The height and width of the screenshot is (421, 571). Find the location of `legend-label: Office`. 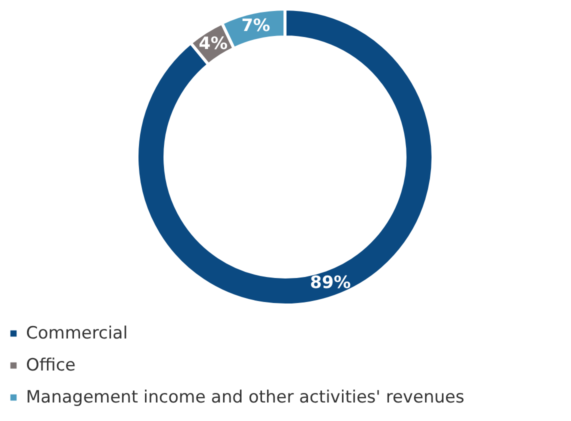

legend-label: Office is located at coordinates (51, 366).